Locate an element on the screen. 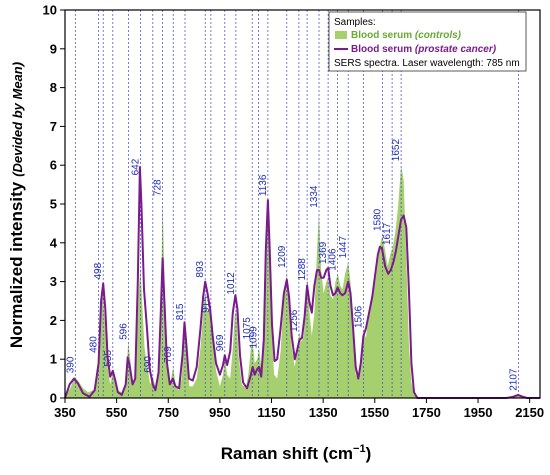 The image size is (550, 475). legend-cancer-prefix: Blood serum is located at coordinates (383, 49).